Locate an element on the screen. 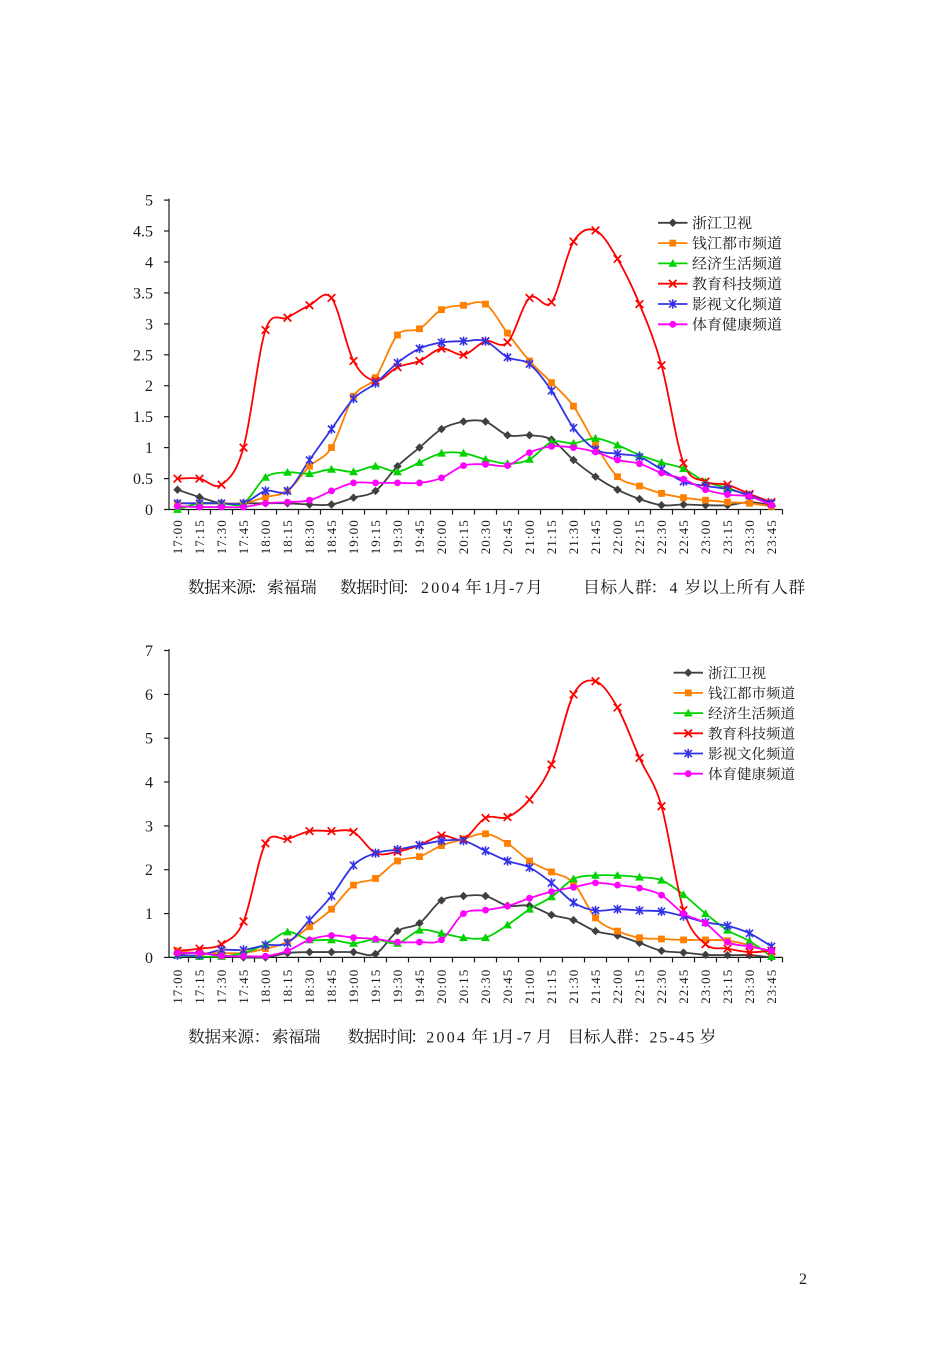 Image resolution: width=950 pixels, height=1349 pixels. svg-text: 4.5 is located at coordinates (143, 232).